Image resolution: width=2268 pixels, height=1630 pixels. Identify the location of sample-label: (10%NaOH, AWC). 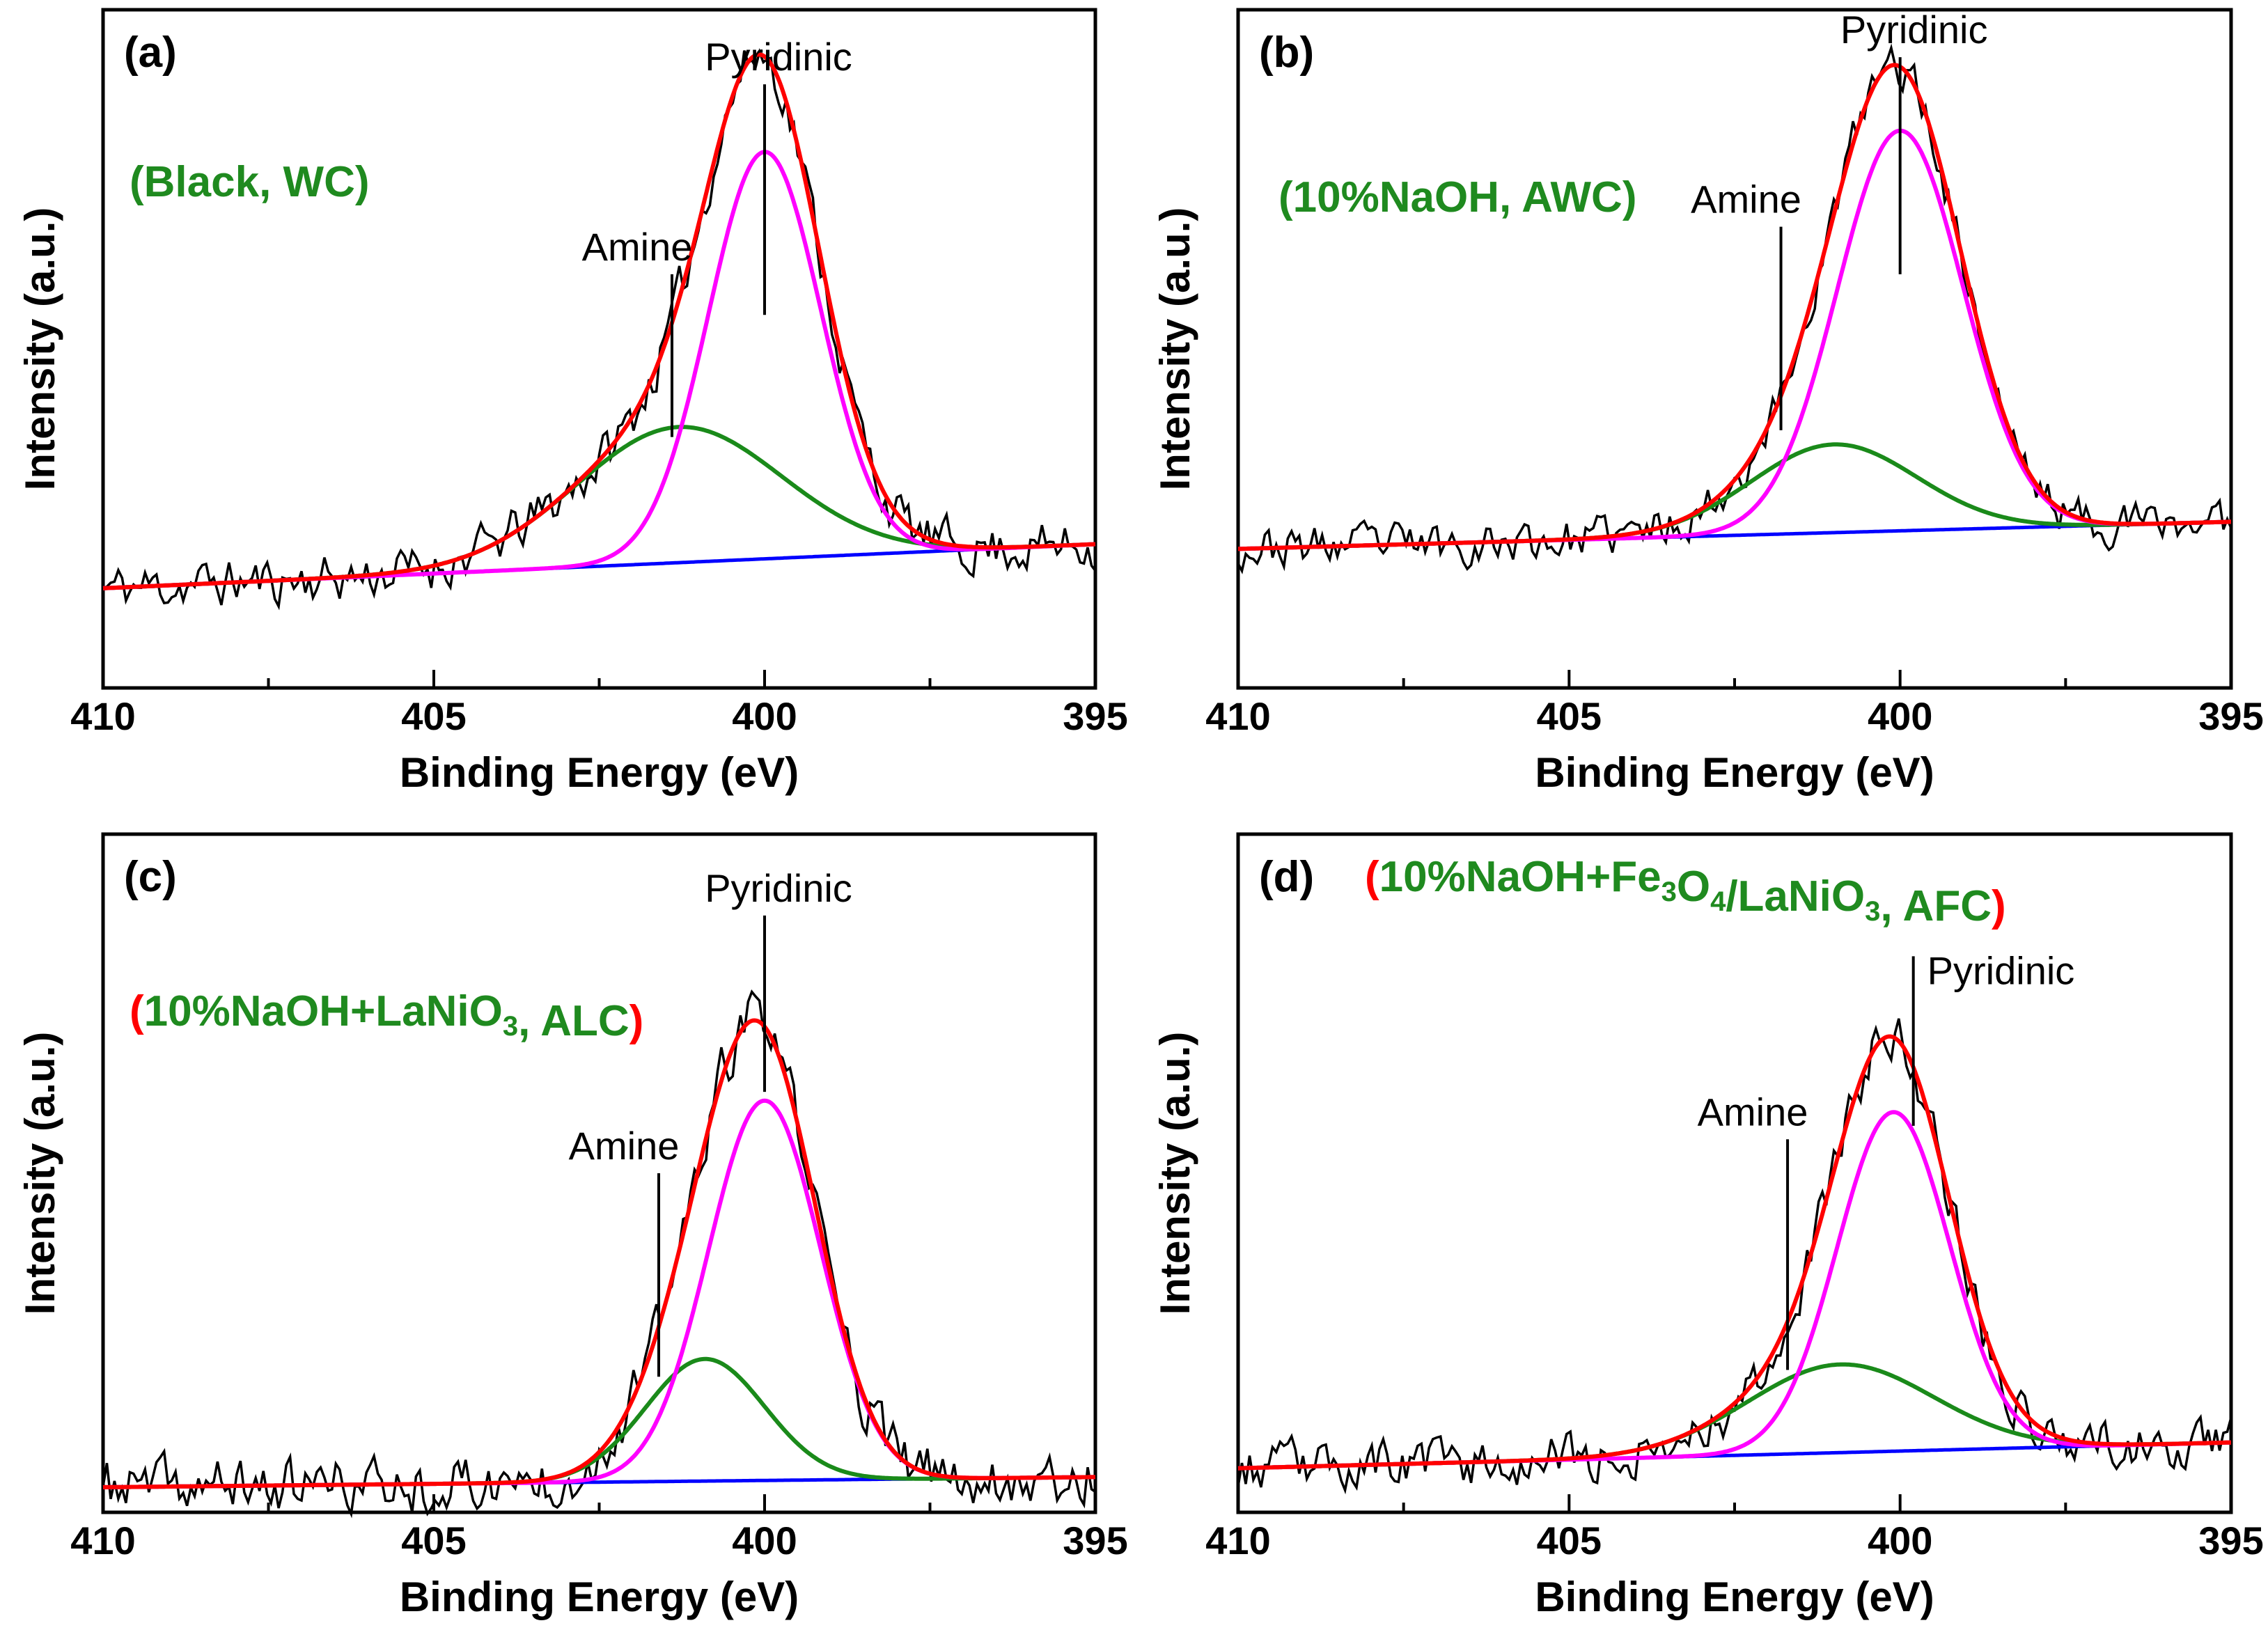
(1457, 197).